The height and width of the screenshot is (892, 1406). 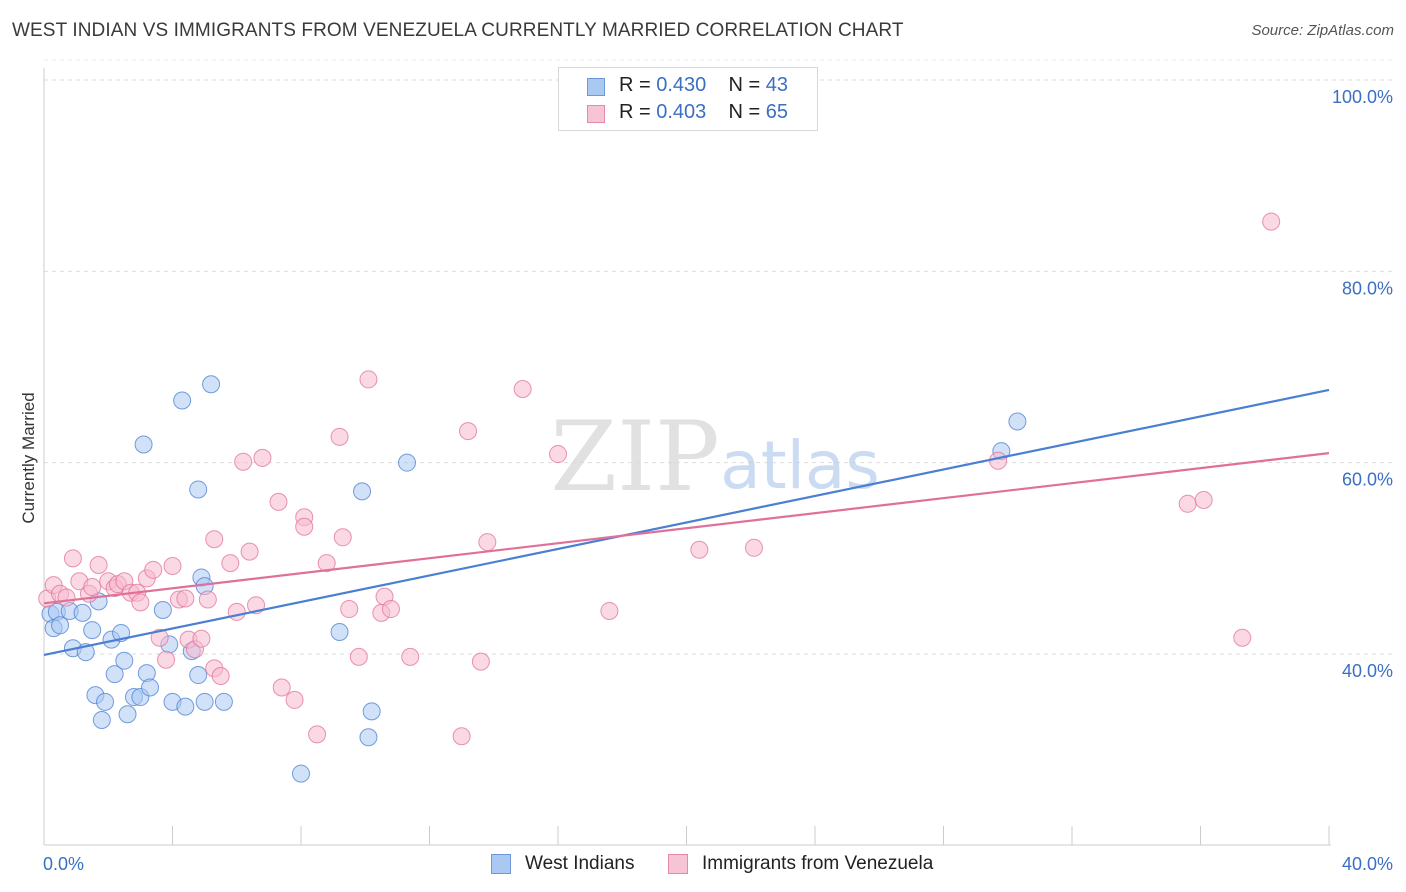 What do you see at coordinates (800, 465) in the screenshot?
I see `watermark-atlas: atlas` at bounding box center [800, 465].